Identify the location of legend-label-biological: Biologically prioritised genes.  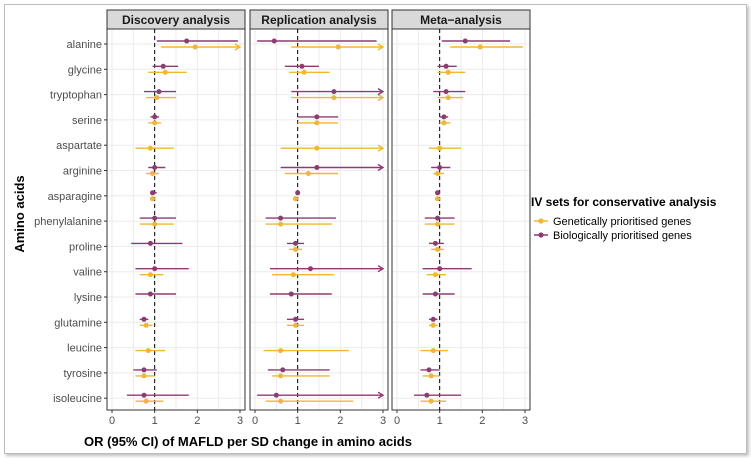
(622, 236).